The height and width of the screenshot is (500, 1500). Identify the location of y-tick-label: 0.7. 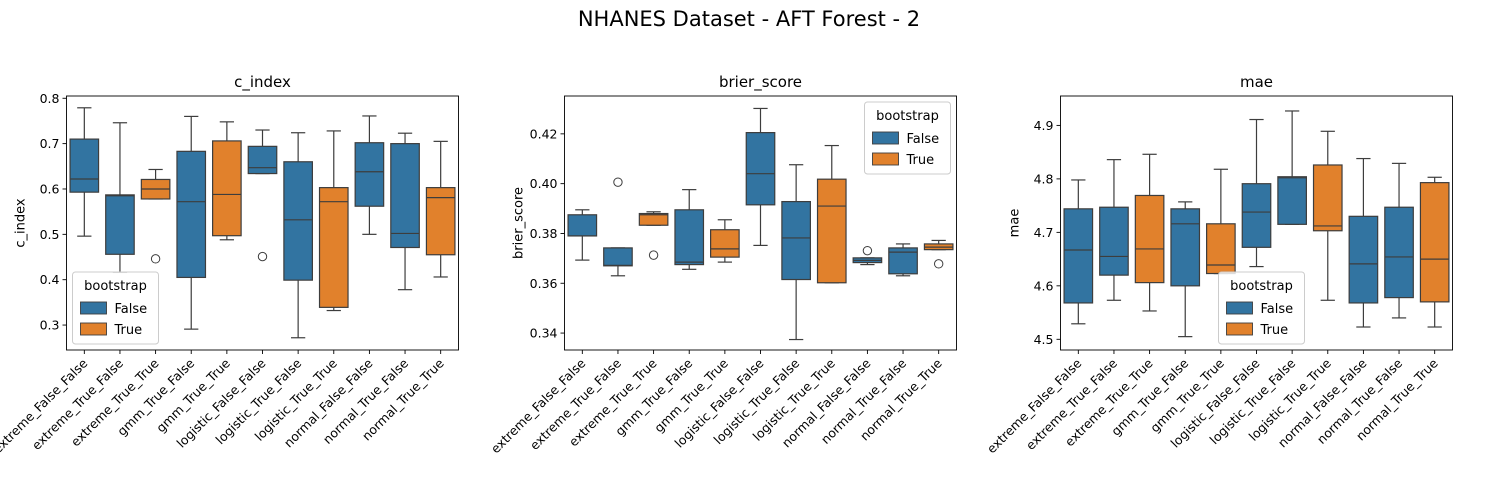
(50, 143).